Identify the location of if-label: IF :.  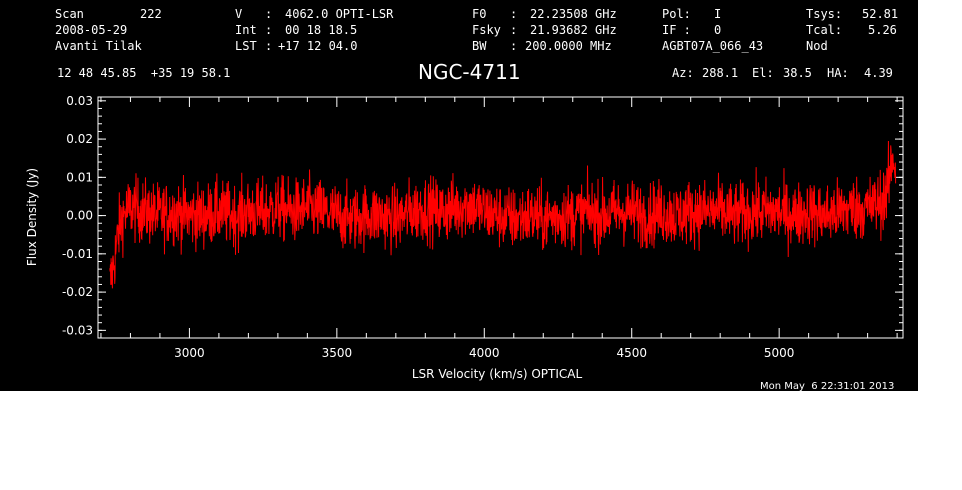
(676, 30).